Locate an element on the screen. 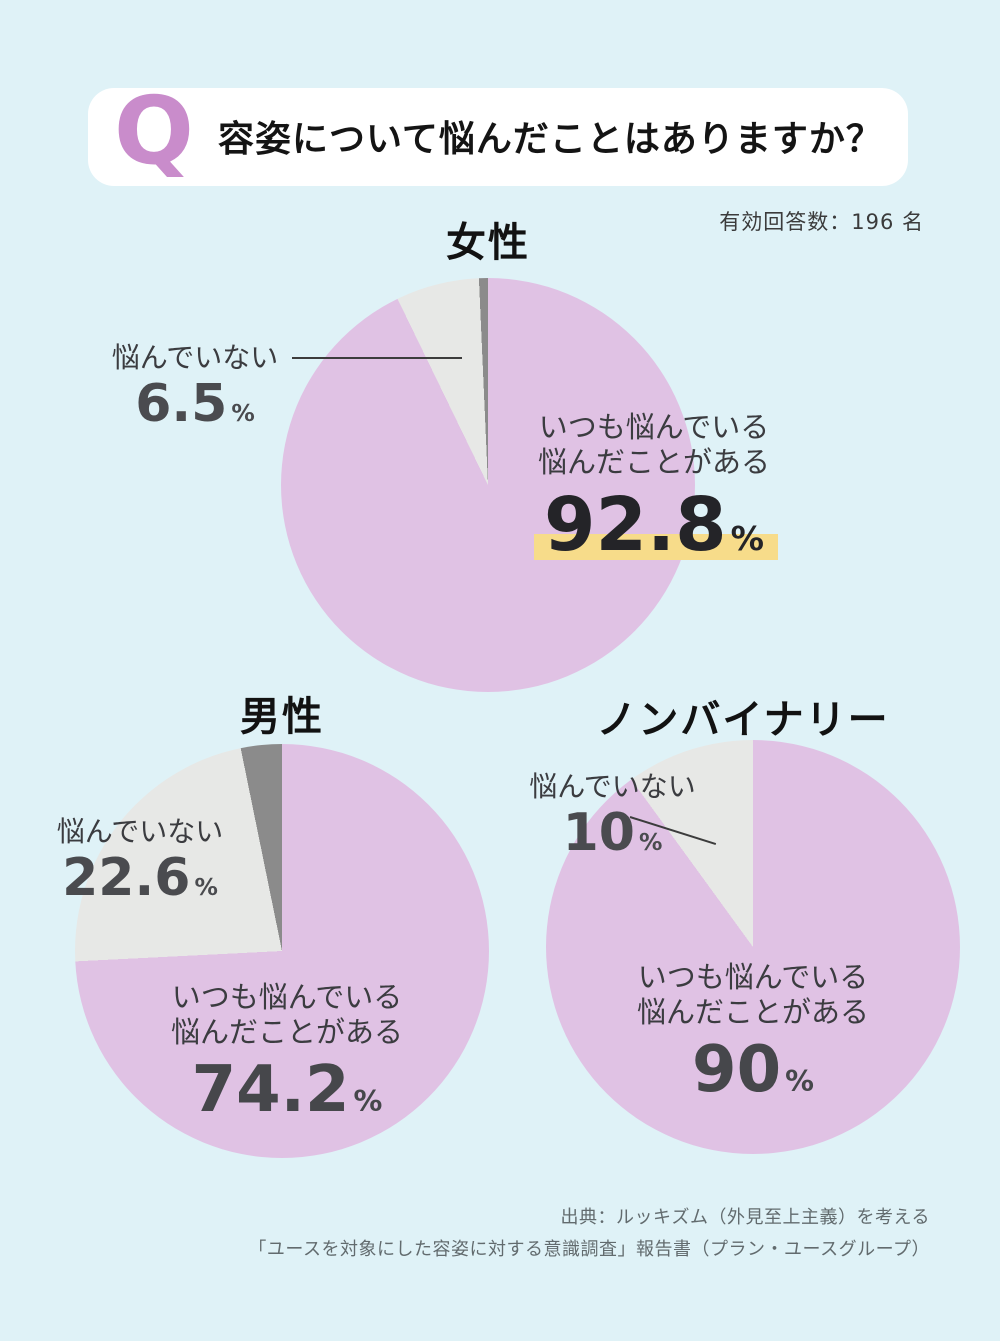  not-worried-value: 10% is located at coordinates (612, 833).